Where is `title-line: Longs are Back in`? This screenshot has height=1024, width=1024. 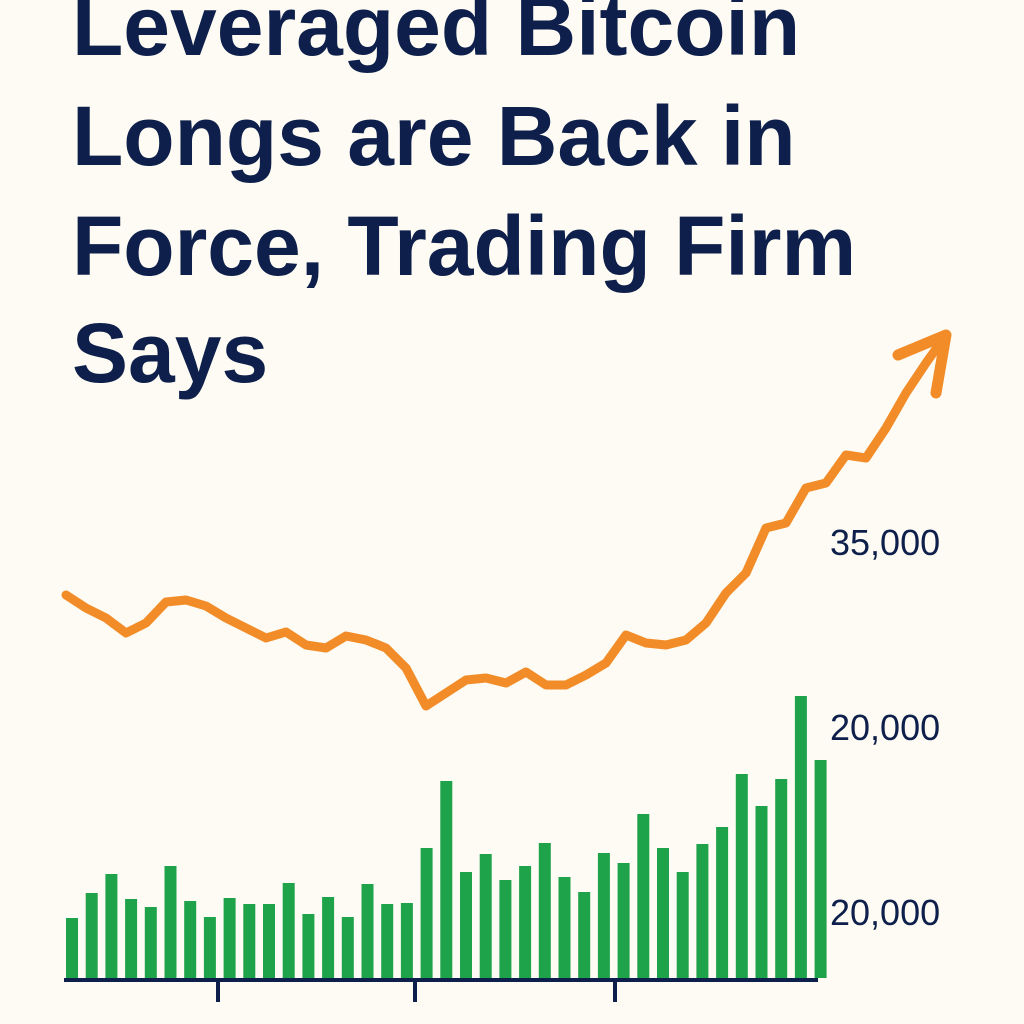 title-line: Longs are Back in is located at coordinates (434, 136).